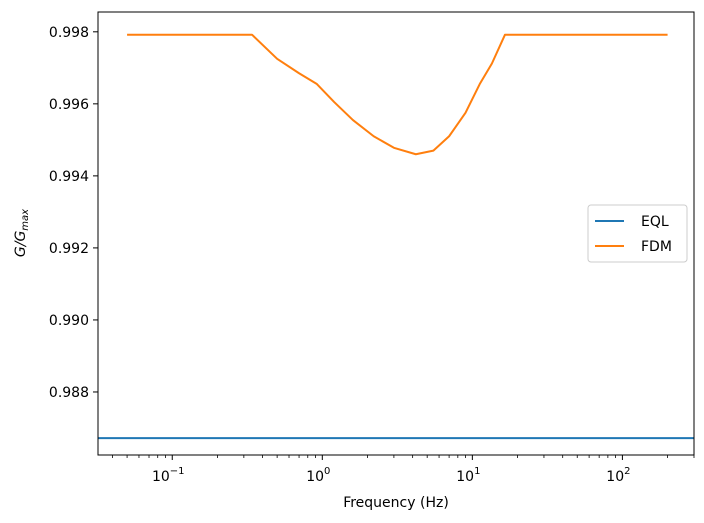 This screenshot has height=523, width=704. Describe the element at coordinates (69, 177) in the screenshot. I see `y-tick-label: 0.994` at that location.